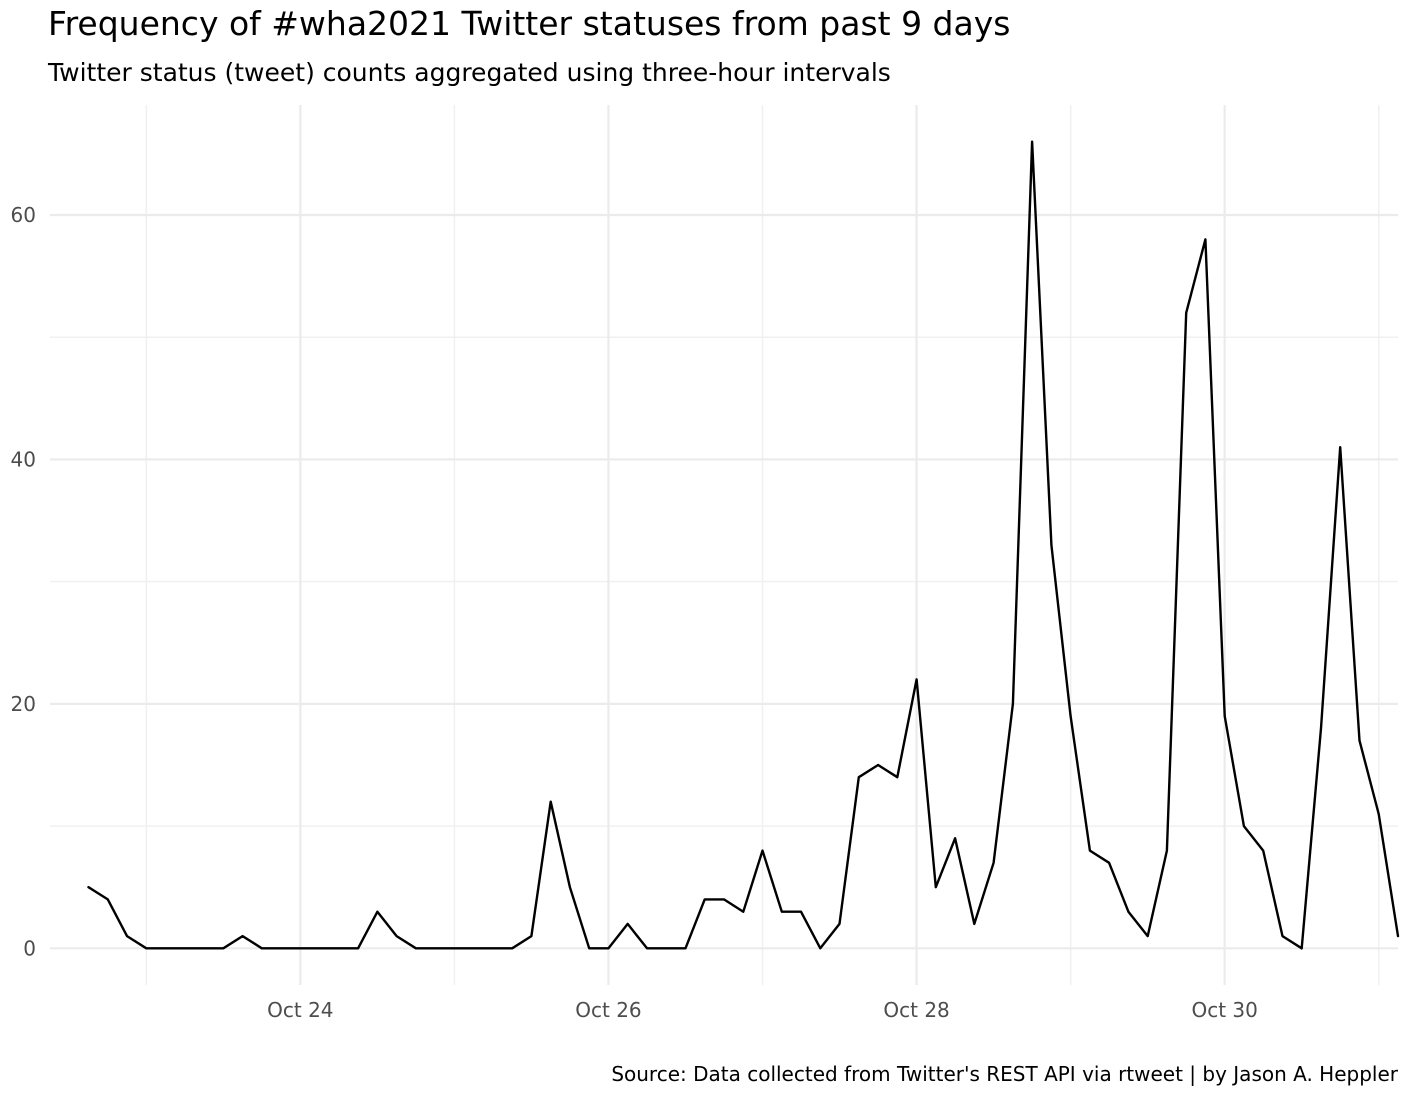 Image resolution: width=1410 pixels, height=1098 pixels. What do you see at coordinates (300, 1010) in the screenshot?
I see `x-tick-label: Oct 24` at bounding box center [300, 1010].